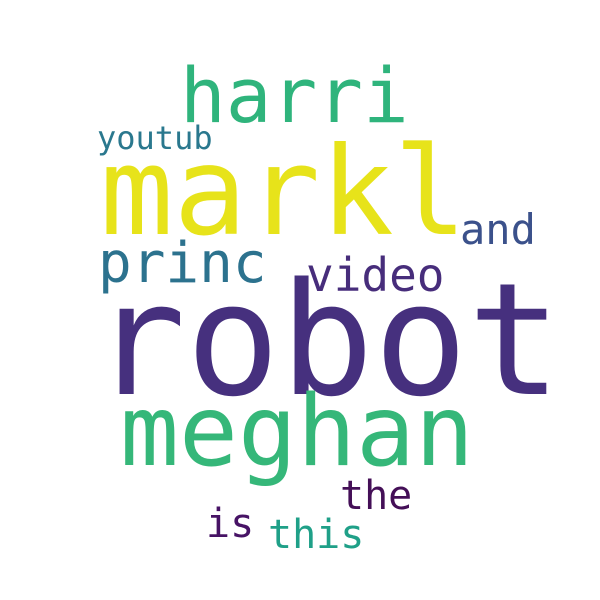 This screenshot has height=600, width=600. I want to click on word-the: the, so click(376, 496).